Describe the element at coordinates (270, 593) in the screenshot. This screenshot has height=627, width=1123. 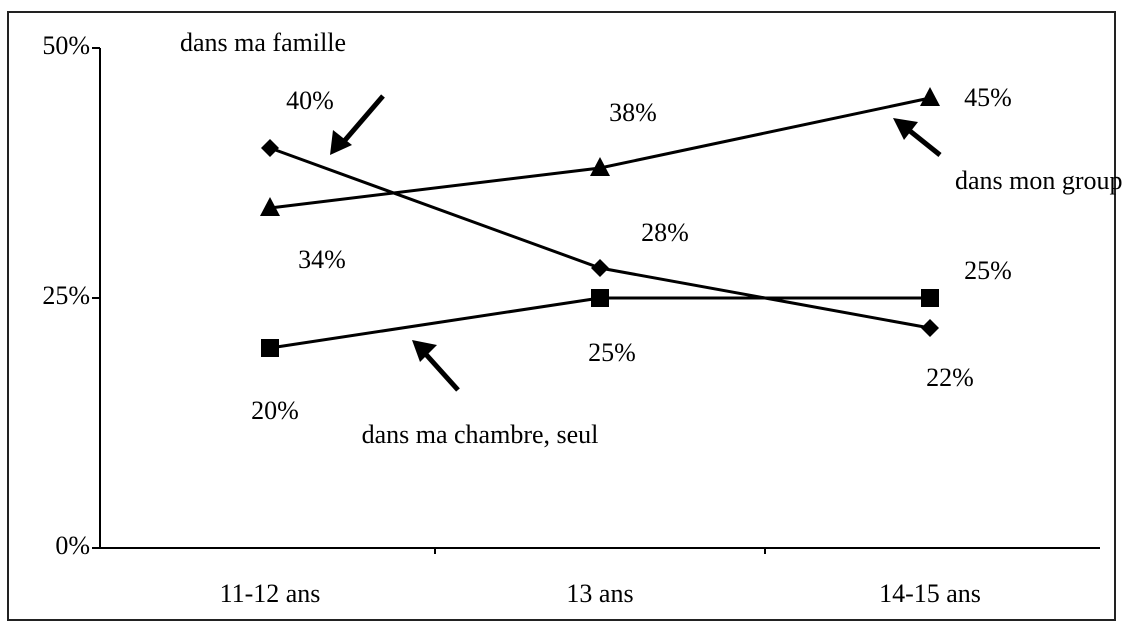
I see `x-tick-label: 11-12 ans` at that location.